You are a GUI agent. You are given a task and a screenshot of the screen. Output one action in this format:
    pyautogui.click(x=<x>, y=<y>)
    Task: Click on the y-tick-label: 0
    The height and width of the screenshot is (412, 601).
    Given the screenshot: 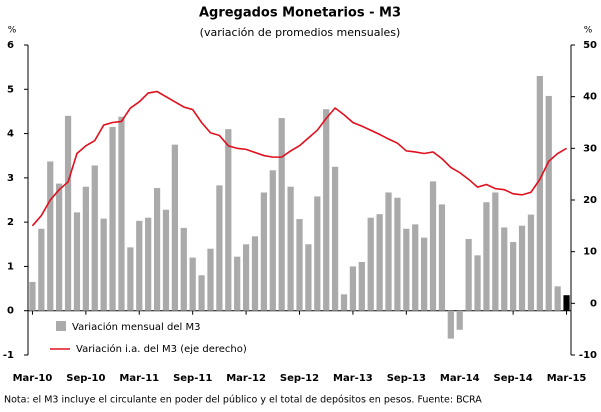 What is the action you would take?
    pyautogui.click(x=10, y=311)
    